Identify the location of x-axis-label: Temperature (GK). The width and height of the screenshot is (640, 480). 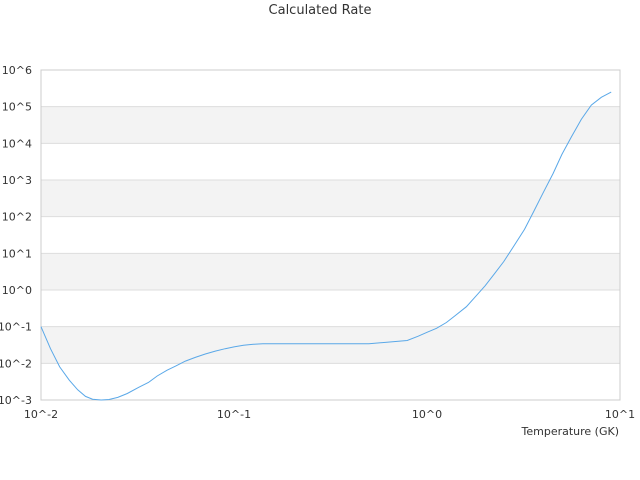
(570, 431).